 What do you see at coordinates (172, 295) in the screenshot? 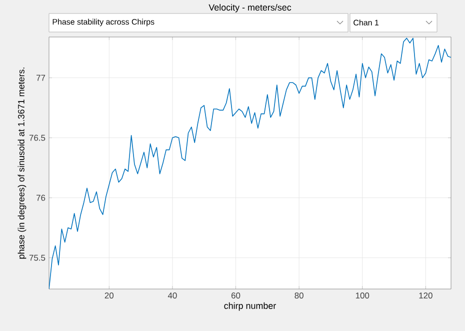
I see `x-tick-label: 40` at bounding box center [172, 295].